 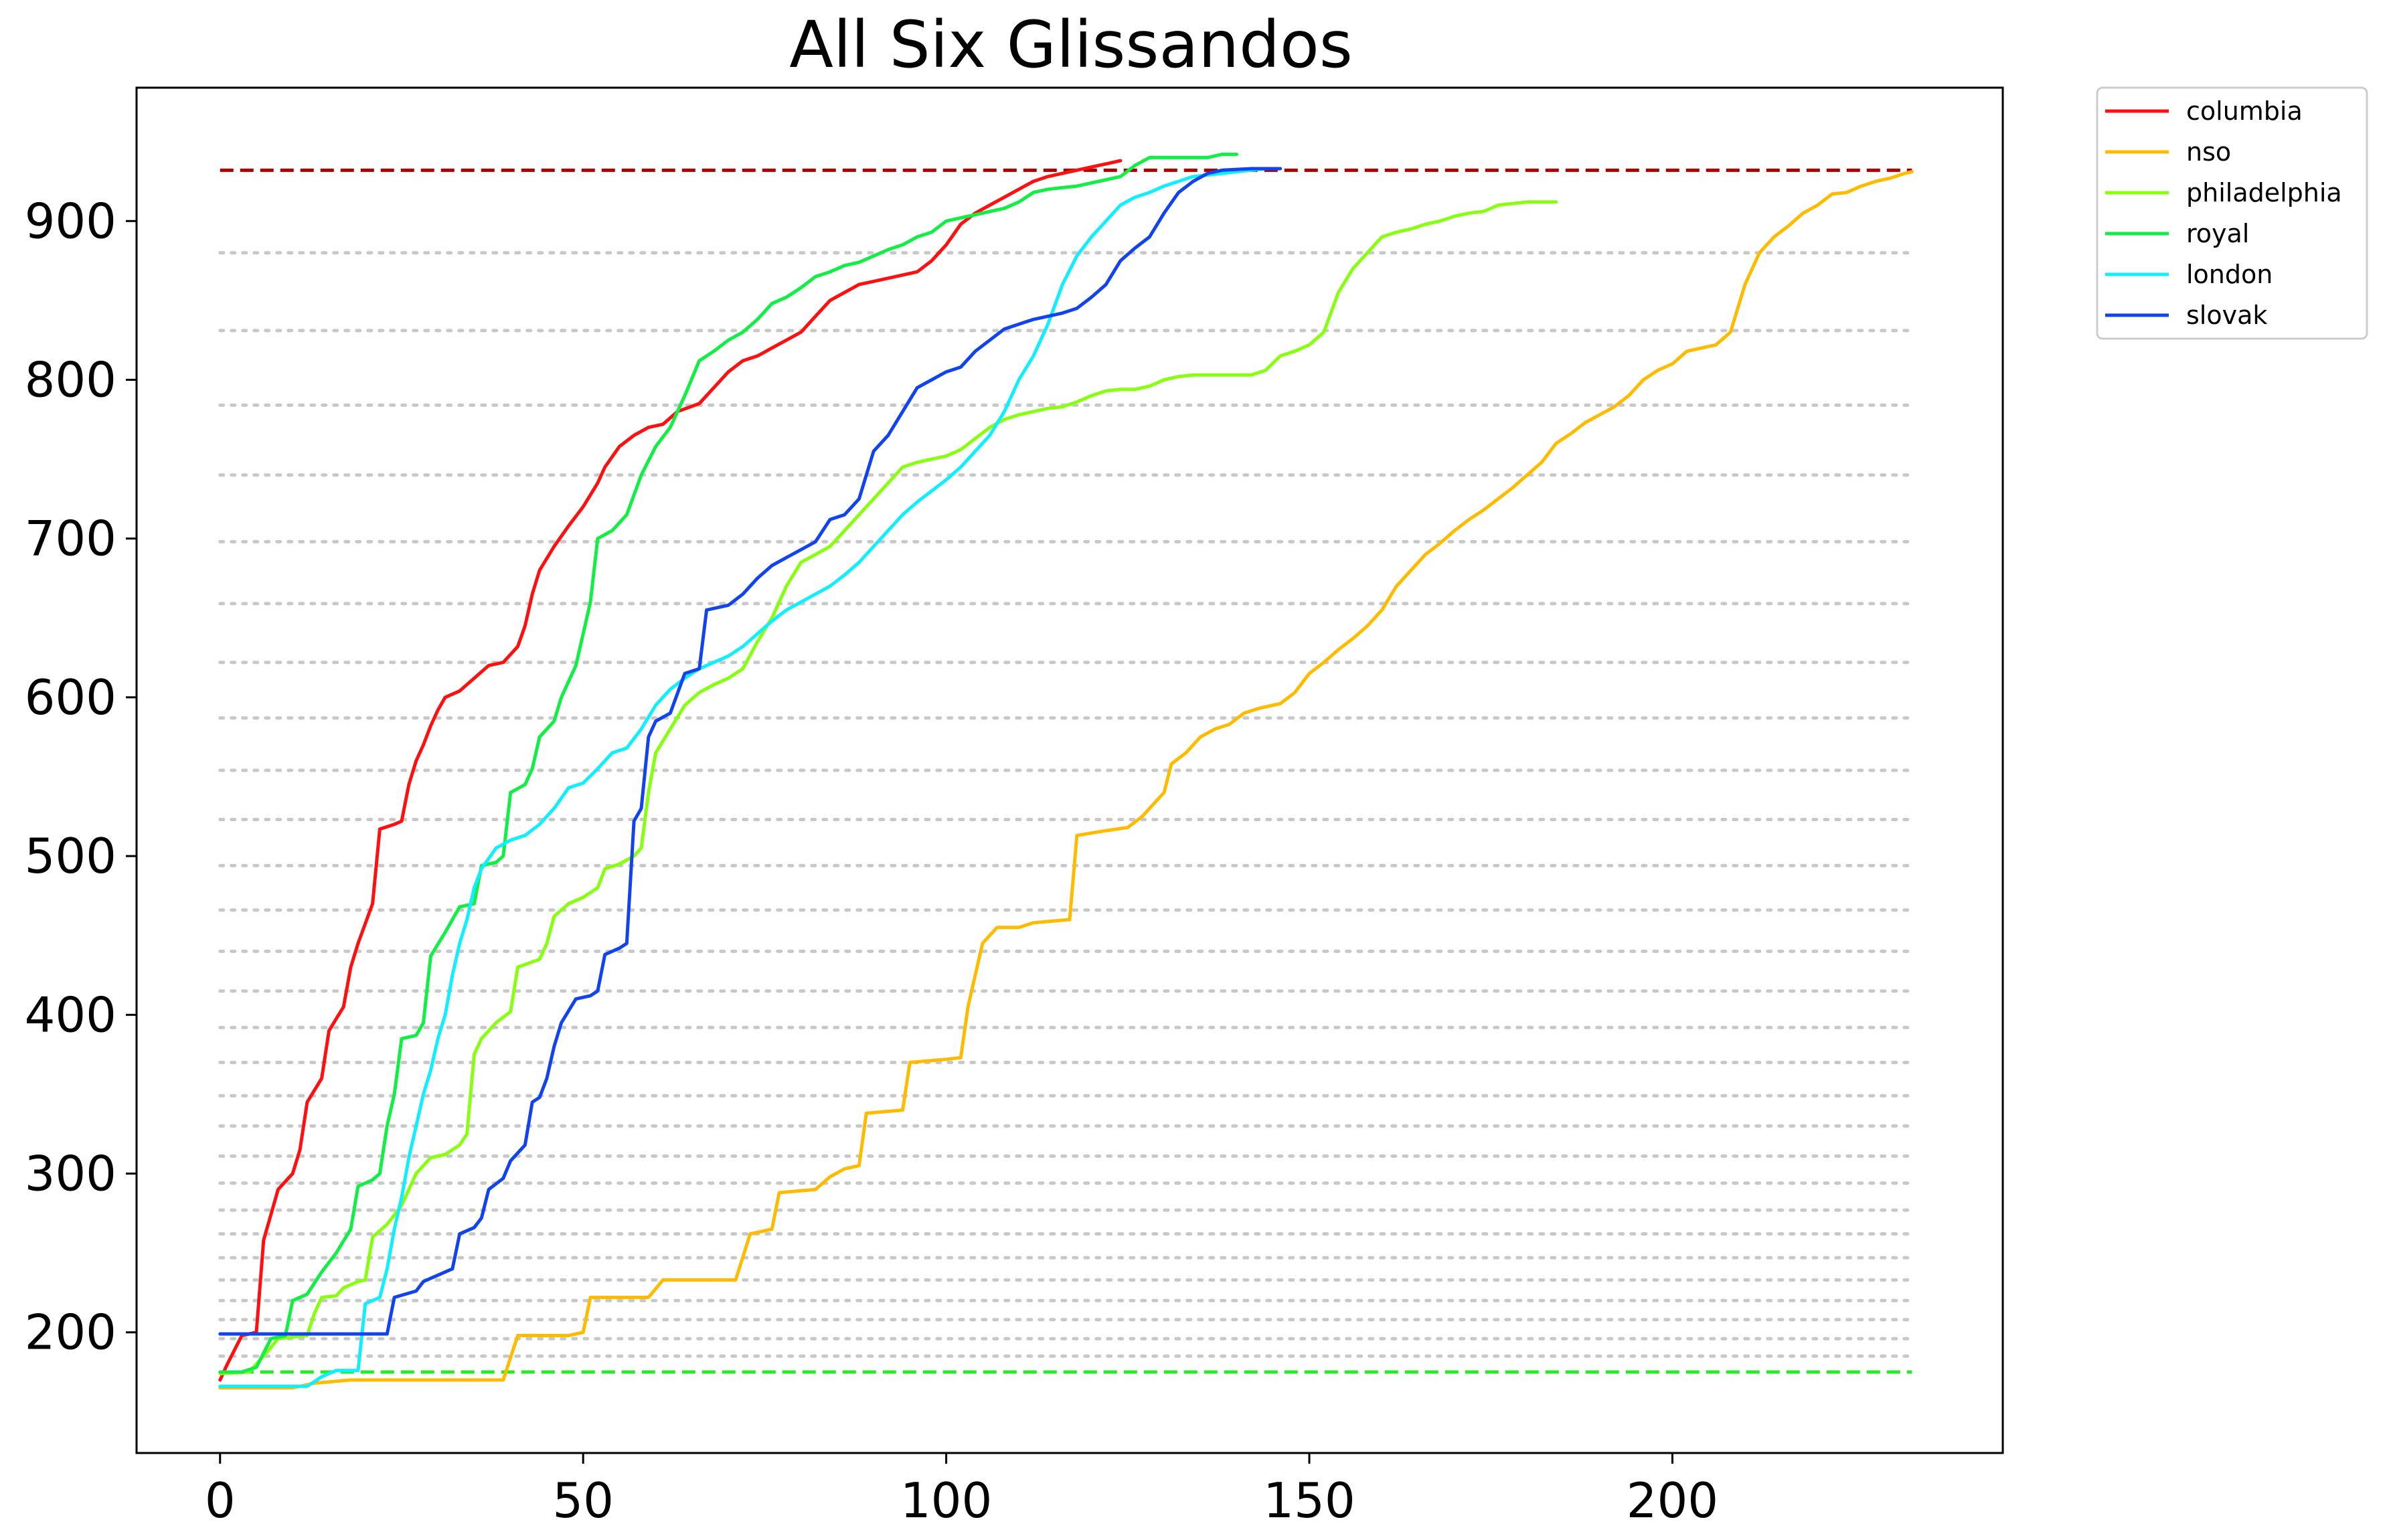 I want to click on legend-label-columbia: columbia, so click(x=2244, y=111).